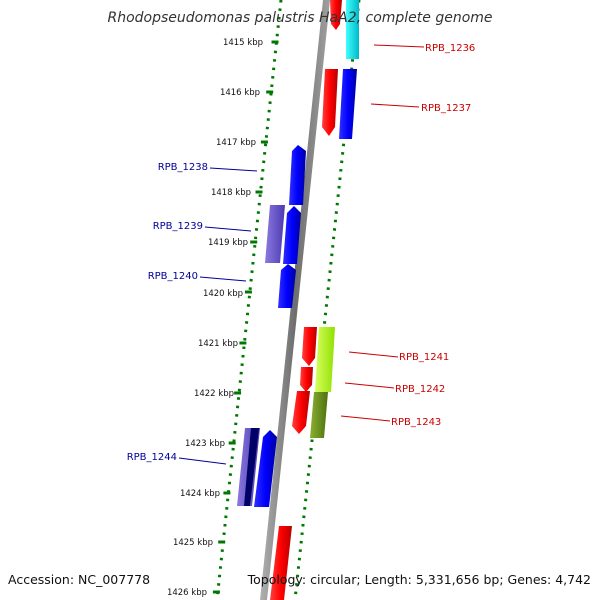 This screenshot has height=600, width=600. I want to click on gene-label-rpb-1240: RPB_1240, so click(173, 276).